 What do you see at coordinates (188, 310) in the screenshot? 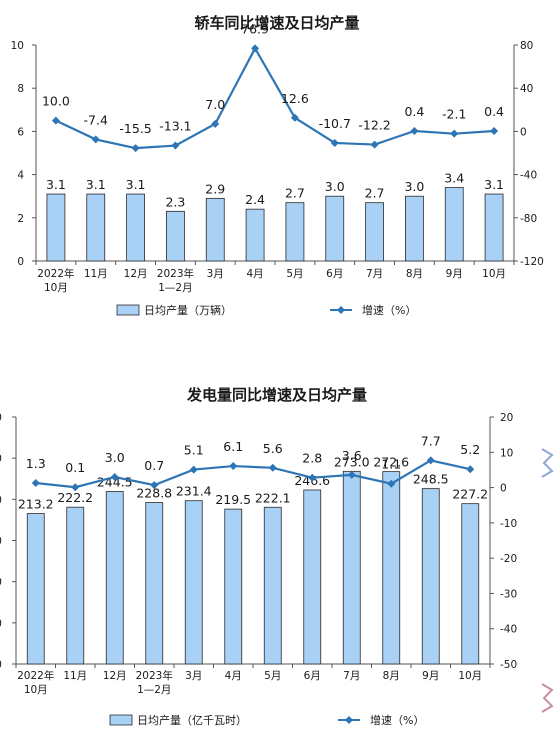
I see `legend-bar-label: 日均产量（万辆）` at bounding box center [188, 310].